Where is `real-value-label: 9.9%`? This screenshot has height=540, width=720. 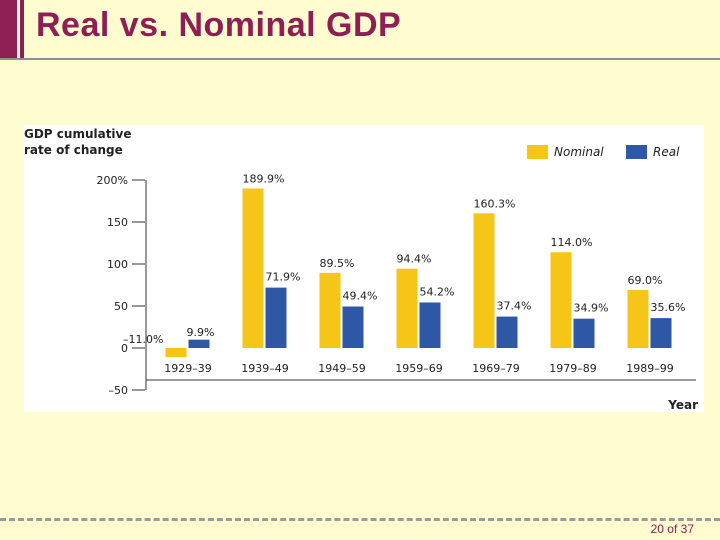 real-value-label: 9.9% is located at coordinates (201, 332).